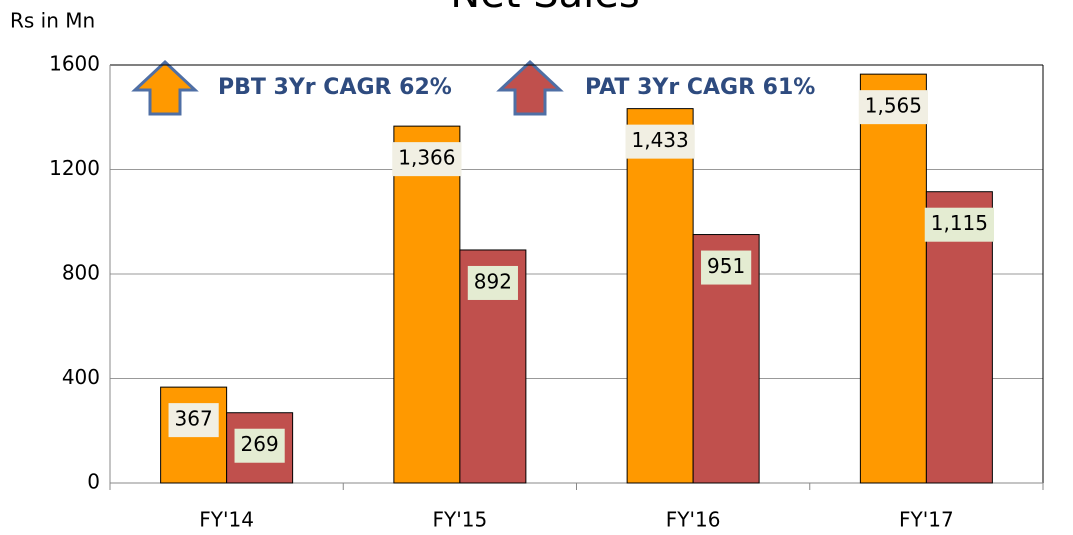  Describe the element at coordinates (226, 520) in the screenshot. I see `x-tick-label: FY'14` at that location.